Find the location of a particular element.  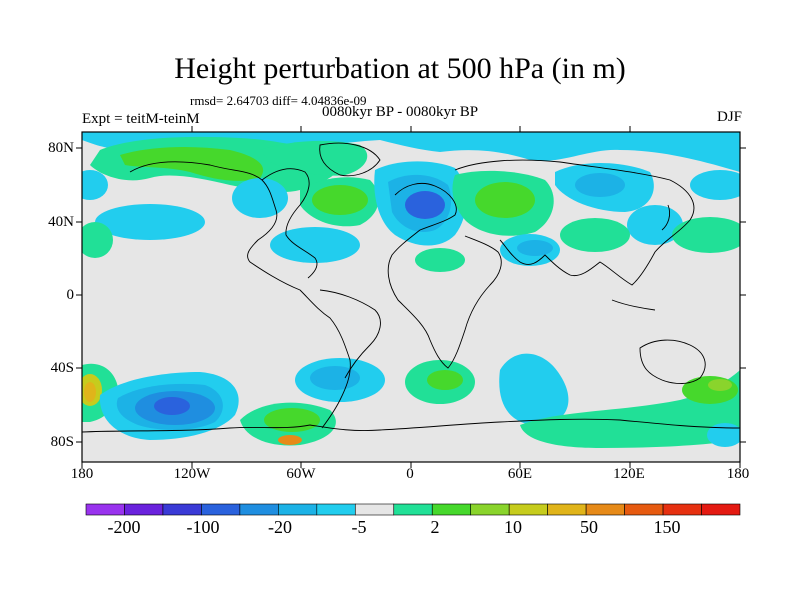

europe-africa-coast is located at coordinates (444, 276).